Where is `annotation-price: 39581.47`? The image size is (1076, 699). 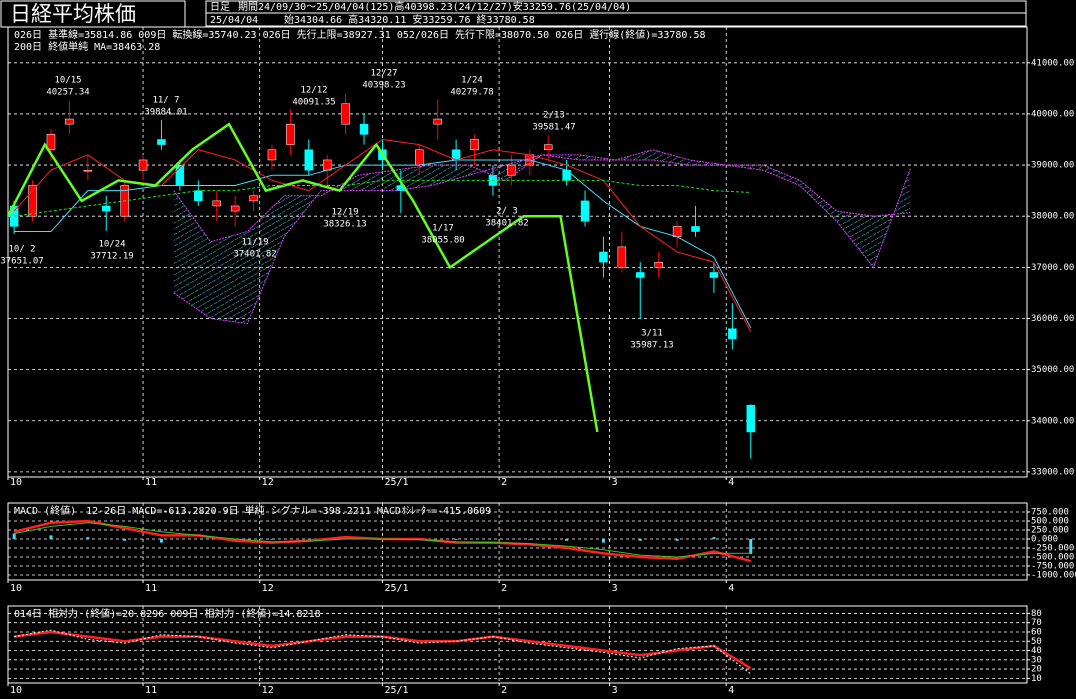 annotation-price: 39581.47 is located at coordinates (553, 128).